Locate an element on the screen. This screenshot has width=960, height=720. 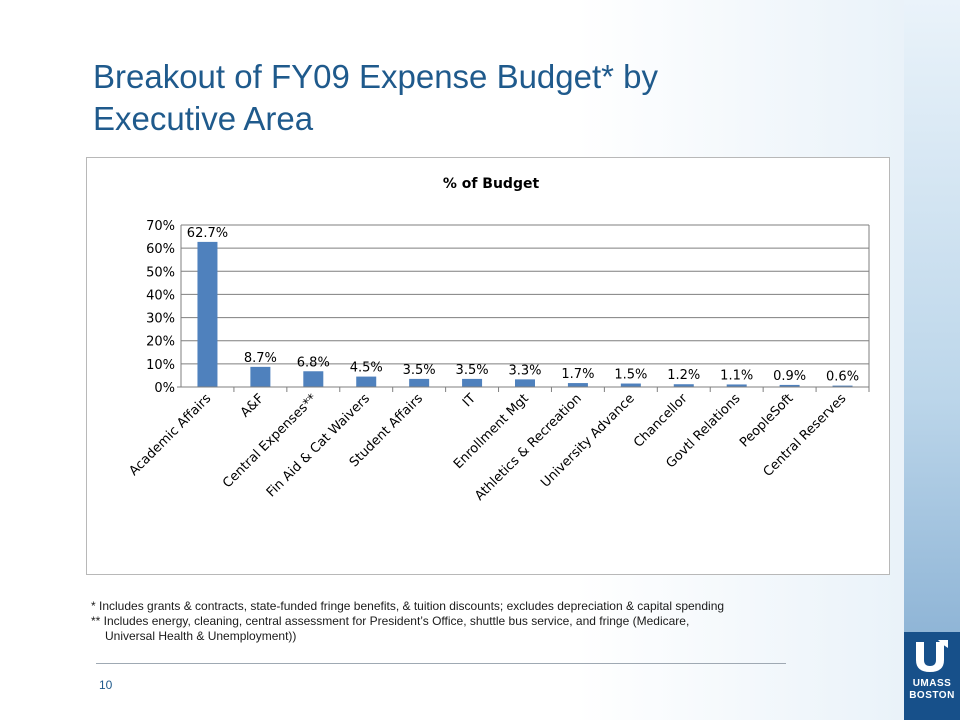
umass-logo-mark-icon is located at coordinates (932, 656).